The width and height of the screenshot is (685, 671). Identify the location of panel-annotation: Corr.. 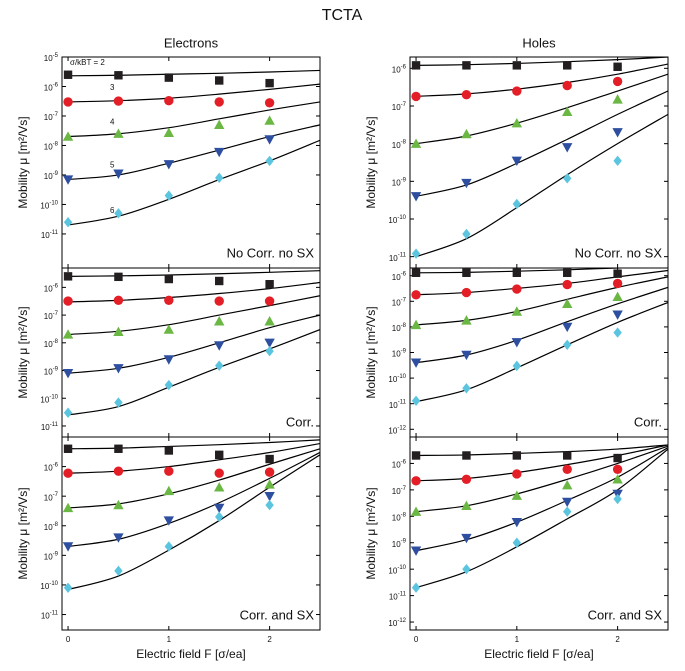
(300, 421).